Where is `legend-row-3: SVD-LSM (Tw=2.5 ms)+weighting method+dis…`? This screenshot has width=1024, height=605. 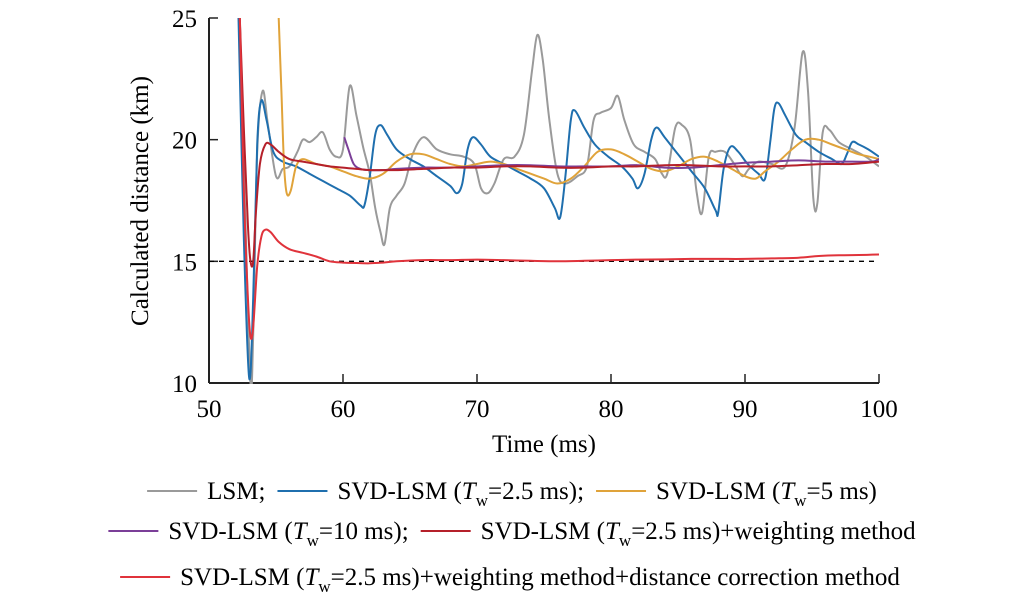
legend-row-3: SVD-LSM (Tw=2.5 ms)+weighting method+dis… is located at coordinates (510, 580).